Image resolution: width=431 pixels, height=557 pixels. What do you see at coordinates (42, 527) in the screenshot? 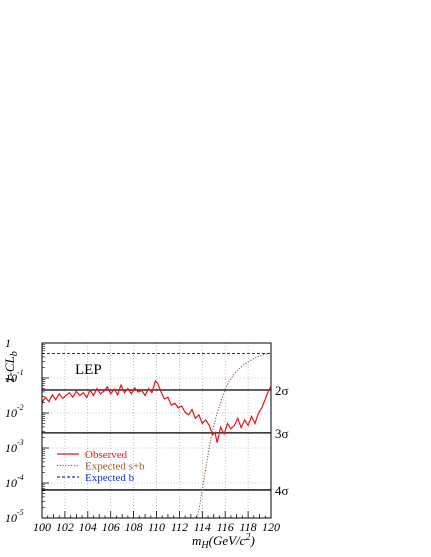
I see `x-tick-label: 100` at bounding box center [42, 527].